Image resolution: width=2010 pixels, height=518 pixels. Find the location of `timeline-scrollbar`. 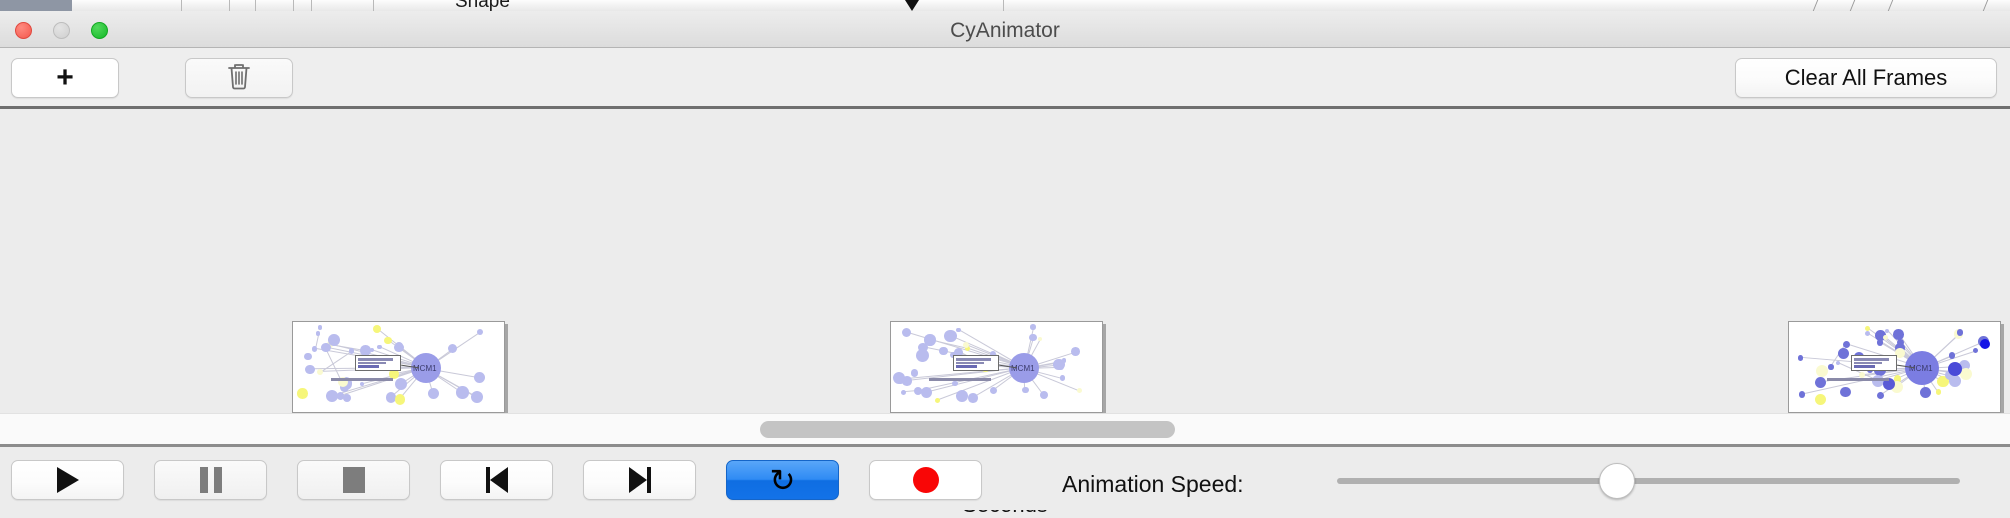

timeline-scrollbar is located at coordinates (1005, 429).